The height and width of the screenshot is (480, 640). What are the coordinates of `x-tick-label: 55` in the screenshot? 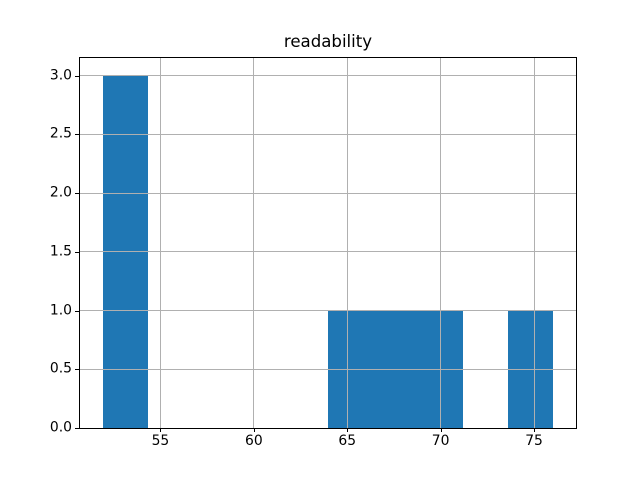 It's located at (160, 441).